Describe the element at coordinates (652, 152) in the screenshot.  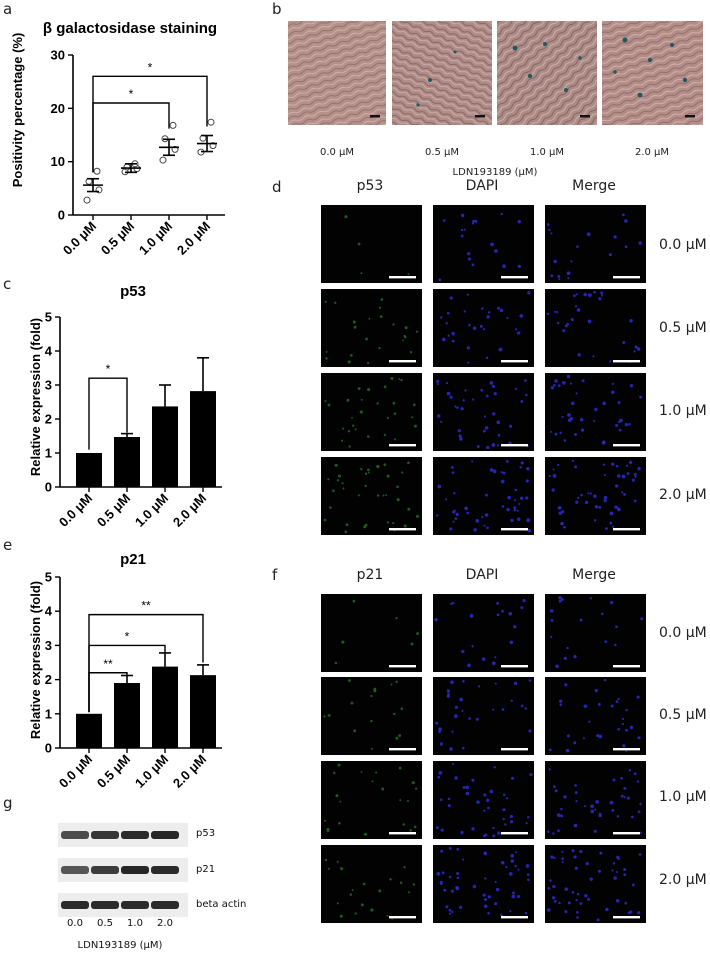
I see `panel-b-label-3: 2.0 μM` at that location.